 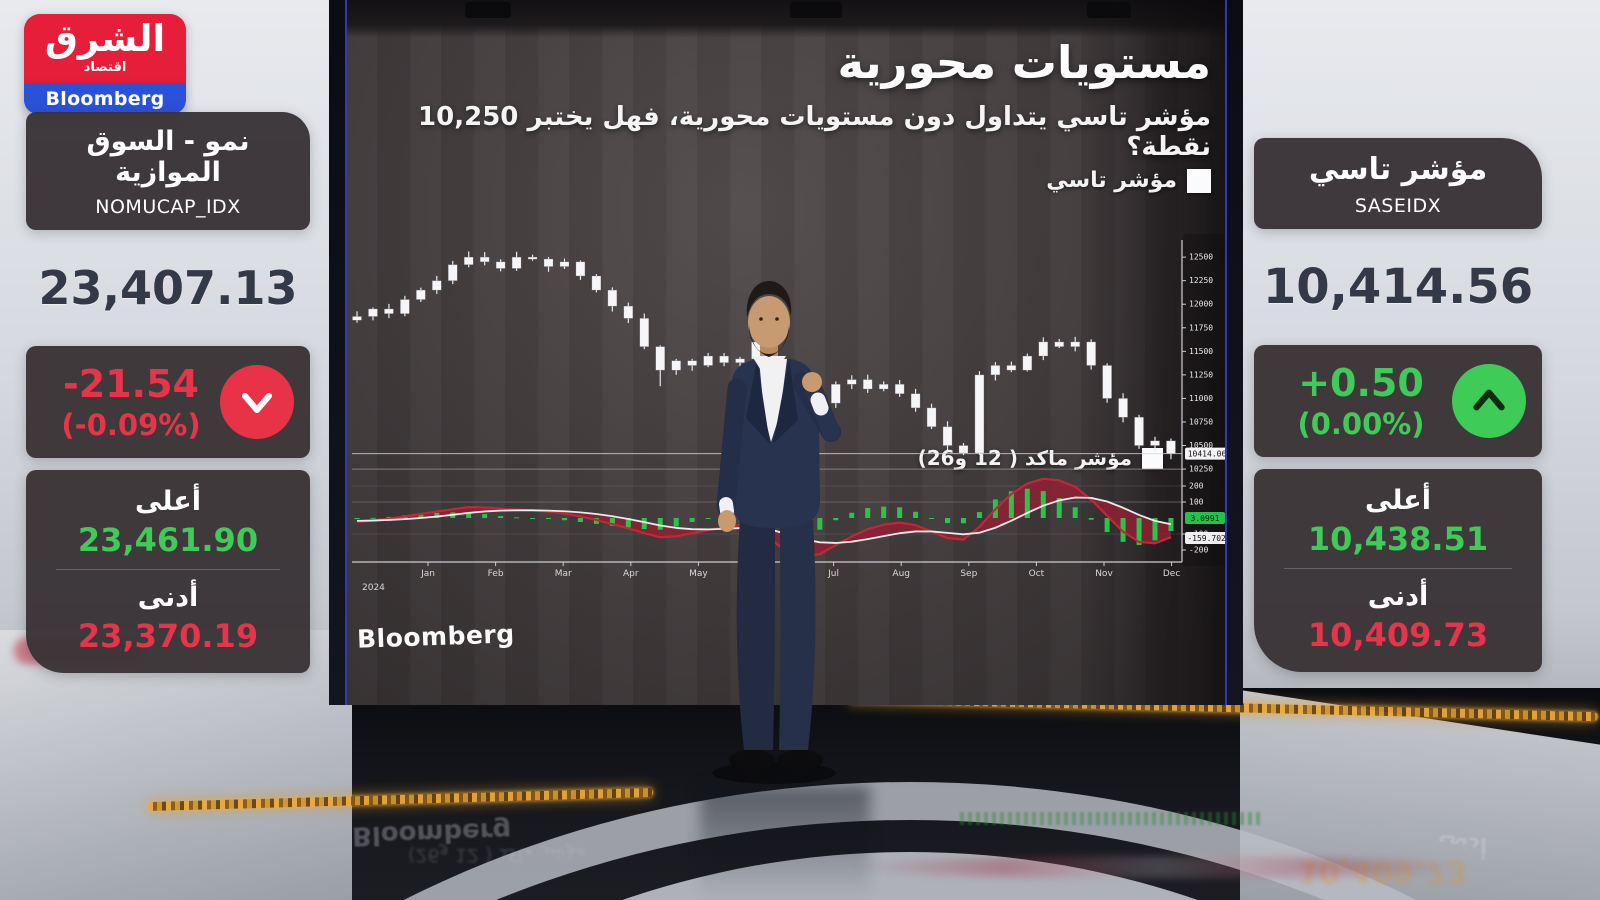 I want to click on histogram-reflection, so click(x=1110, y=818).